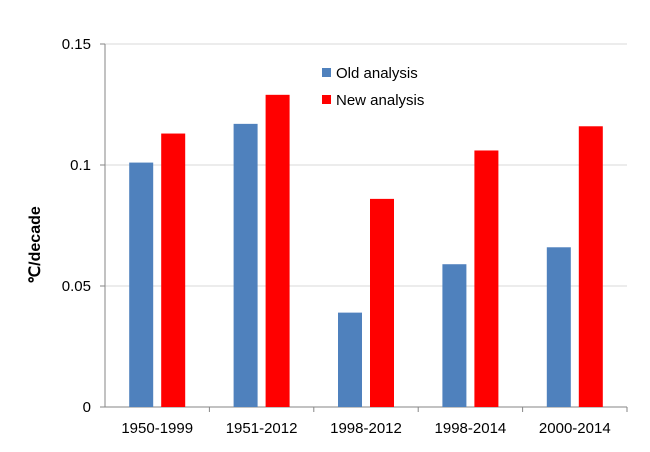 The image size is (650, 452). Describe the element at coordinates (173, 270) in the screenshot. I see `bar-new-analysis-1950-1999` at that location.